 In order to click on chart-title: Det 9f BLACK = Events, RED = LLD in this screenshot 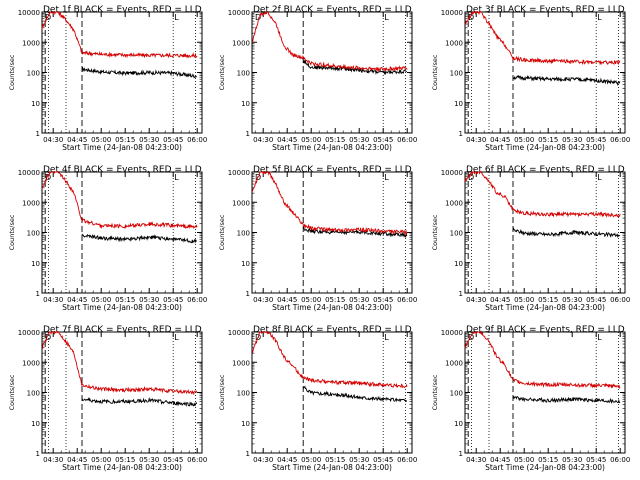, I will do `click(545, 330)`.